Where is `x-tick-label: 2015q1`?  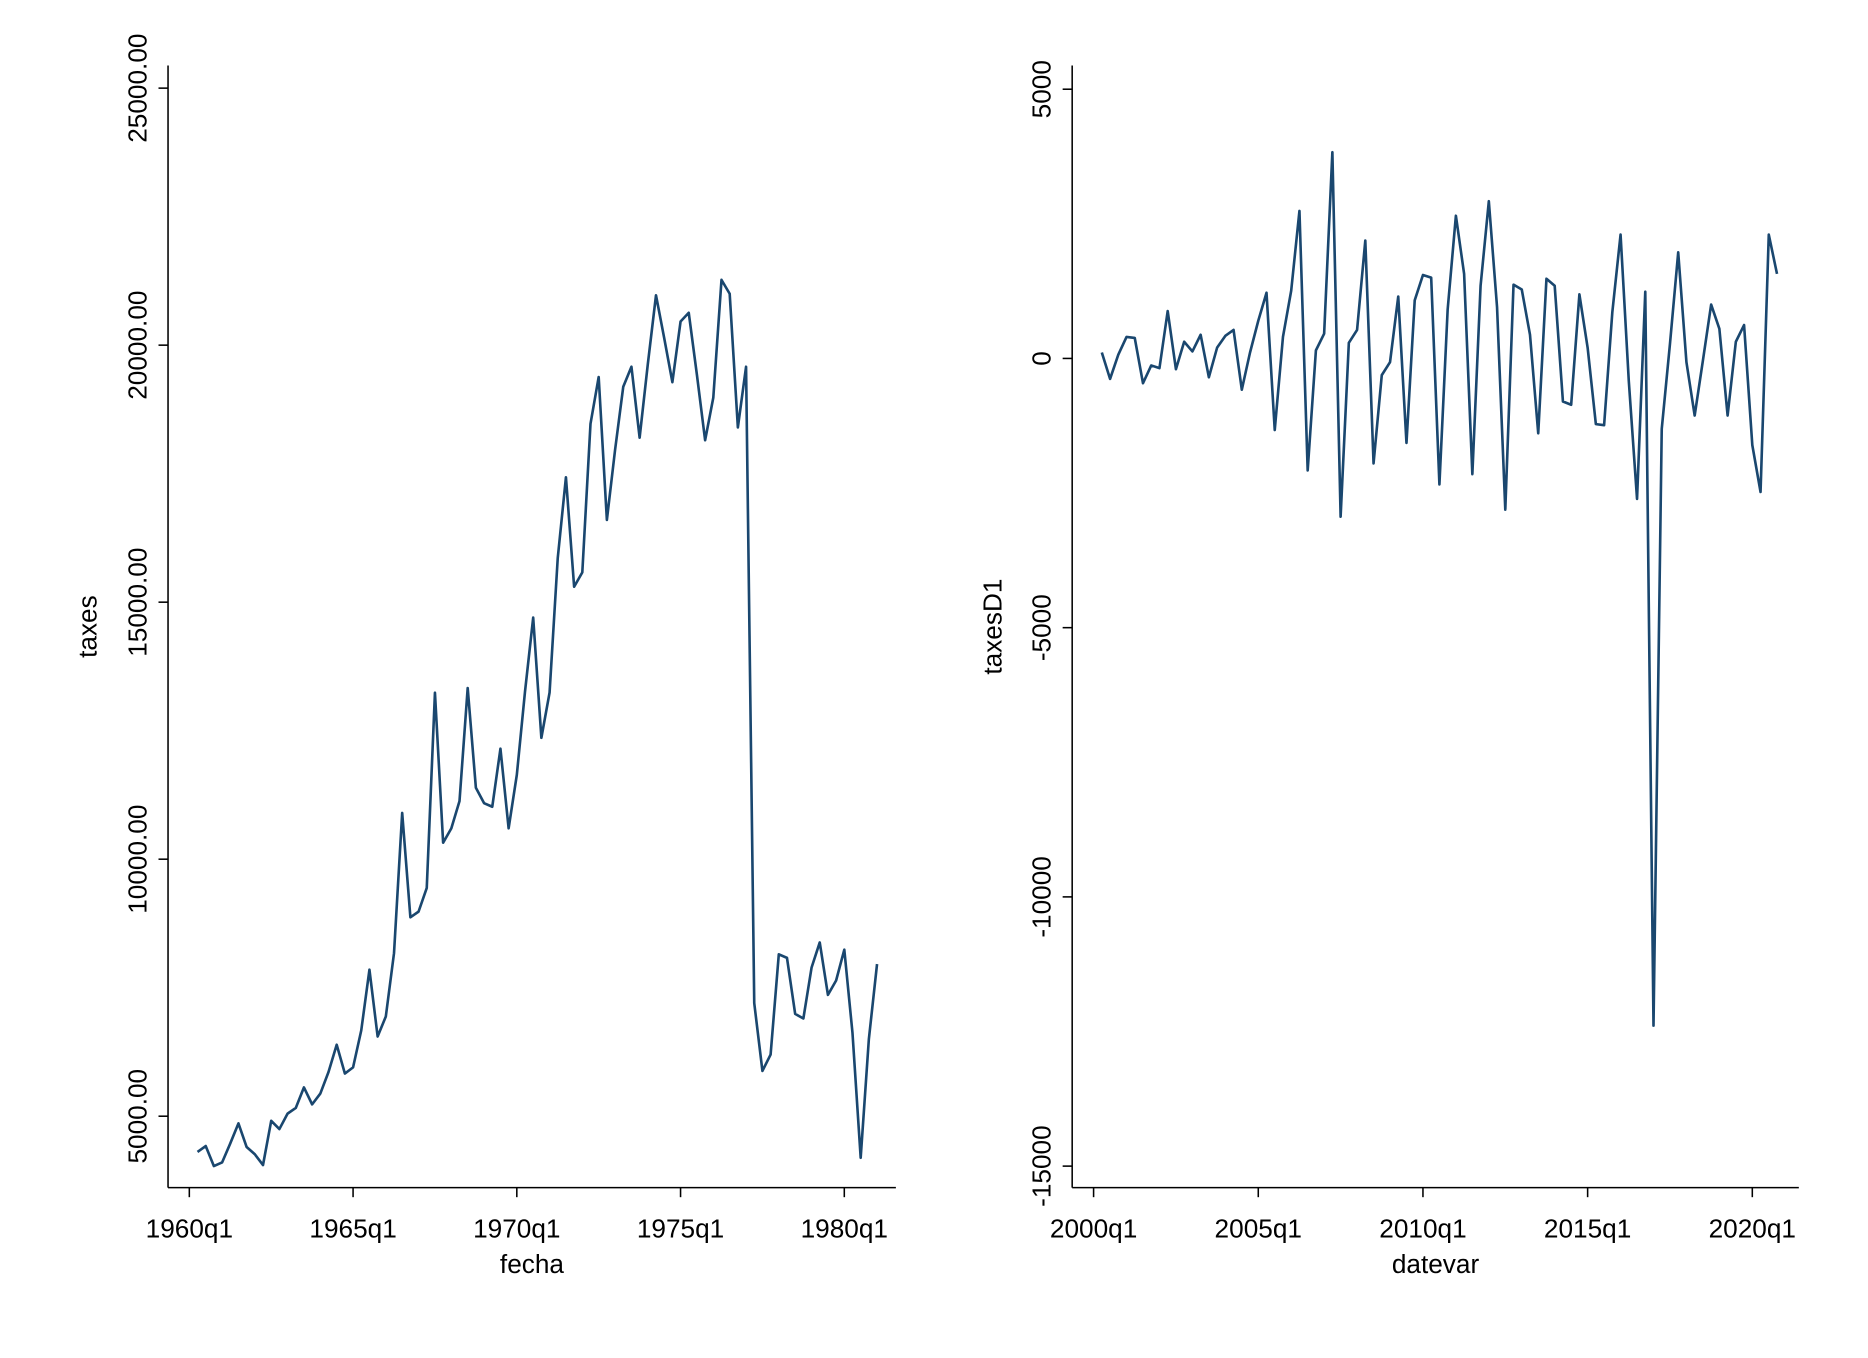
x-tick-label: 2015q1 is located at coordinates (1587, 1228).